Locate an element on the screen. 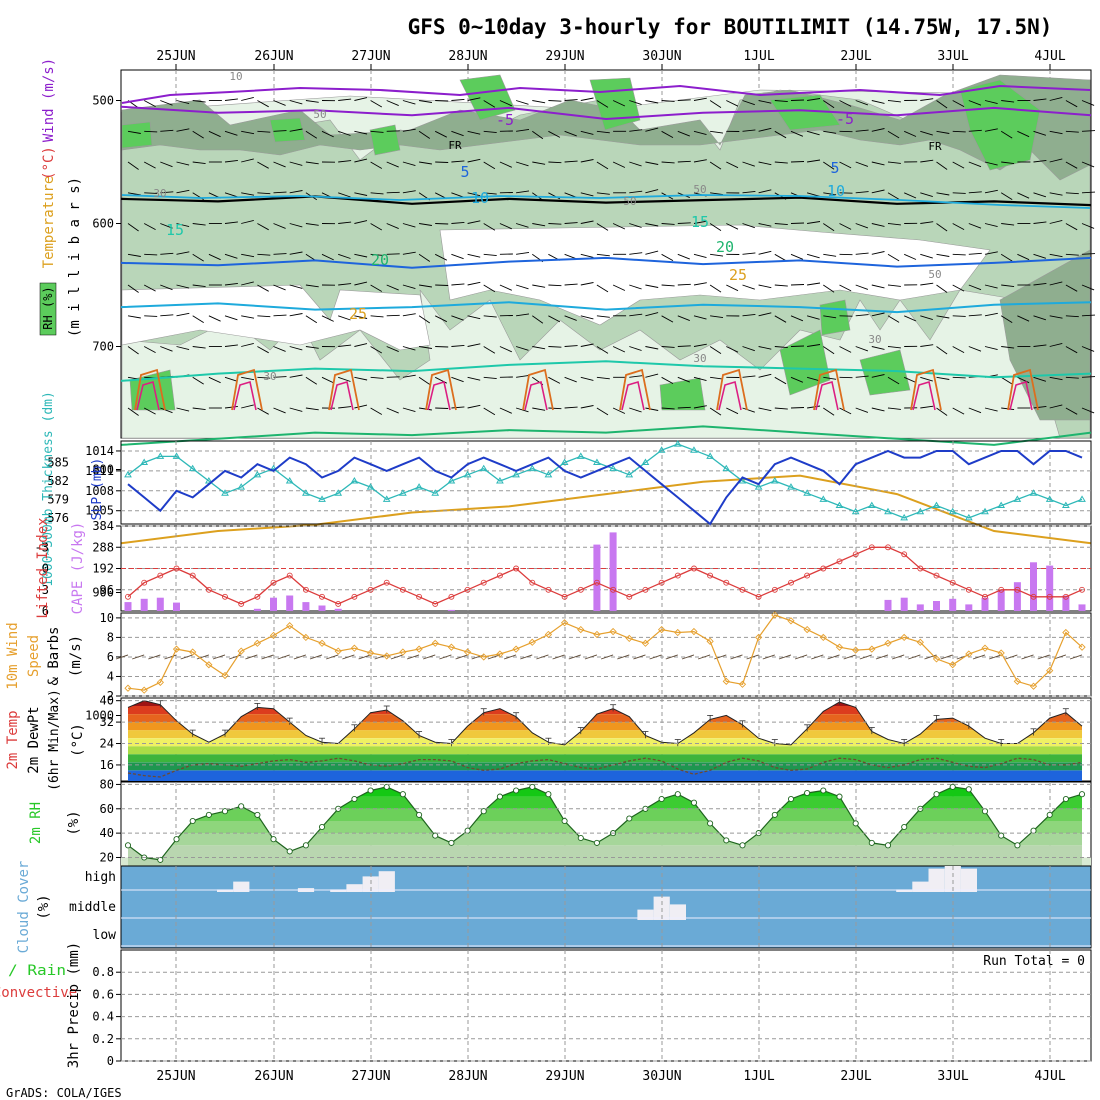 This screenshot has width=1100, height=1100. precip-tick-label: 0.4 is located at coordinates (103, 1017).